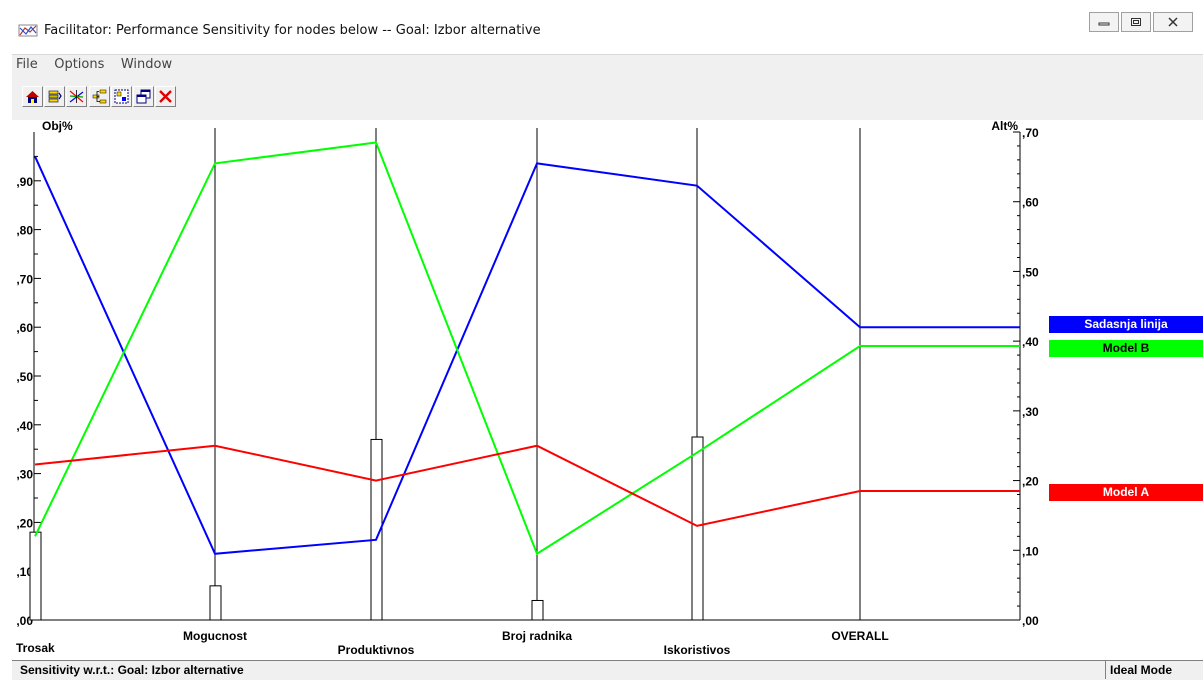  Describe the element at coordinates (537, 636) in the screenshot. I see `criterion-label: Broj radnika` at that location.